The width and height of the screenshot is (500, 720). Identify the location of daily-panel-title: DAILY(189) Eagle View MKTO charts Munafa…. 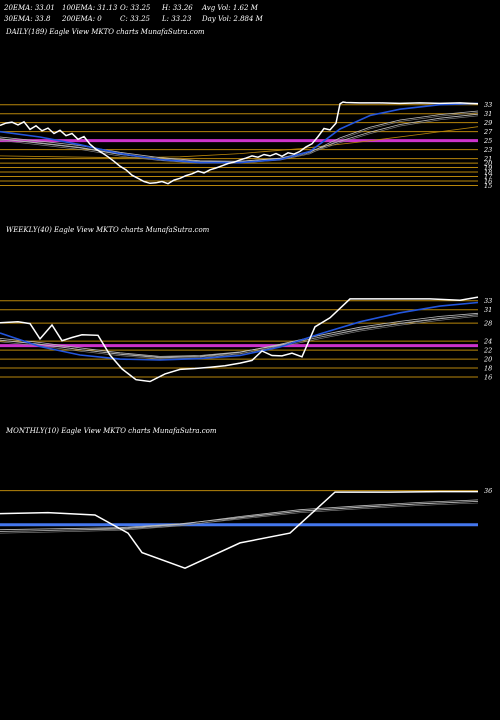
(105, 32).